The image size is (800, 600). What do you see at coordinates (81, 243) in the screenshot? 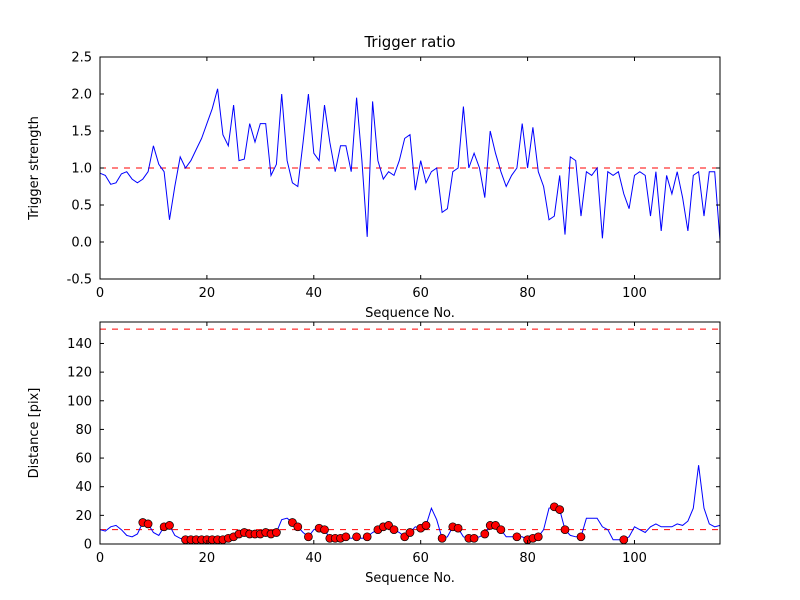
I see `y-tick-label: 0.0` at bounding box center [81, 243].